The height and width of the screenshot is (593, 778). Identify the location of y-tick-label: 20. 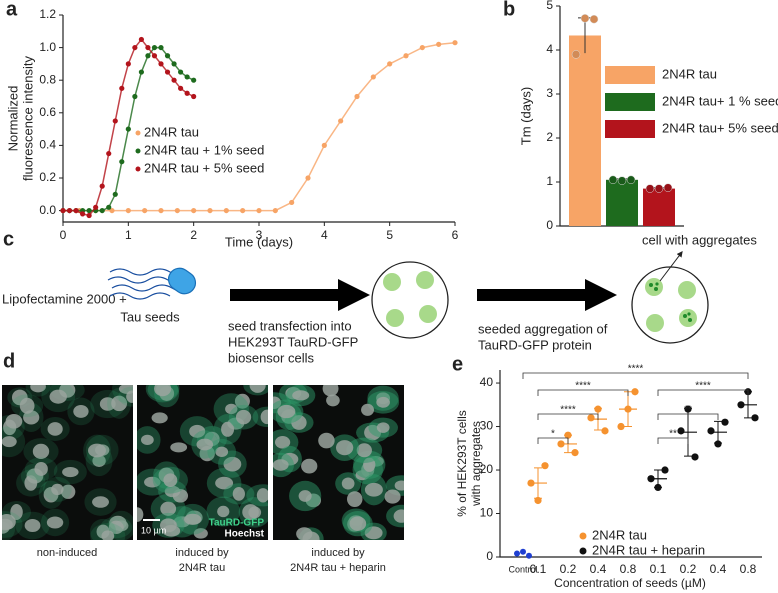
(487, 469).